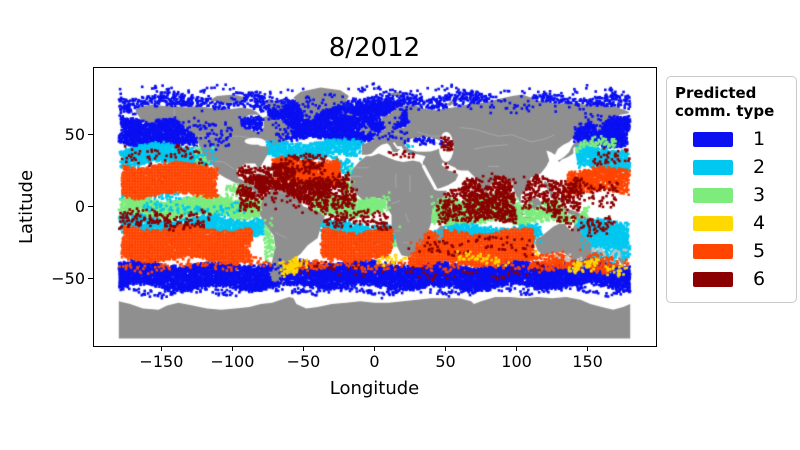 Image resolution: width=800 pixels, height=450 pixels. What do you see at coordinates (68, 278) in the screenshot?
I see `y-tick-label: −50` at bounding box center [68, 278].